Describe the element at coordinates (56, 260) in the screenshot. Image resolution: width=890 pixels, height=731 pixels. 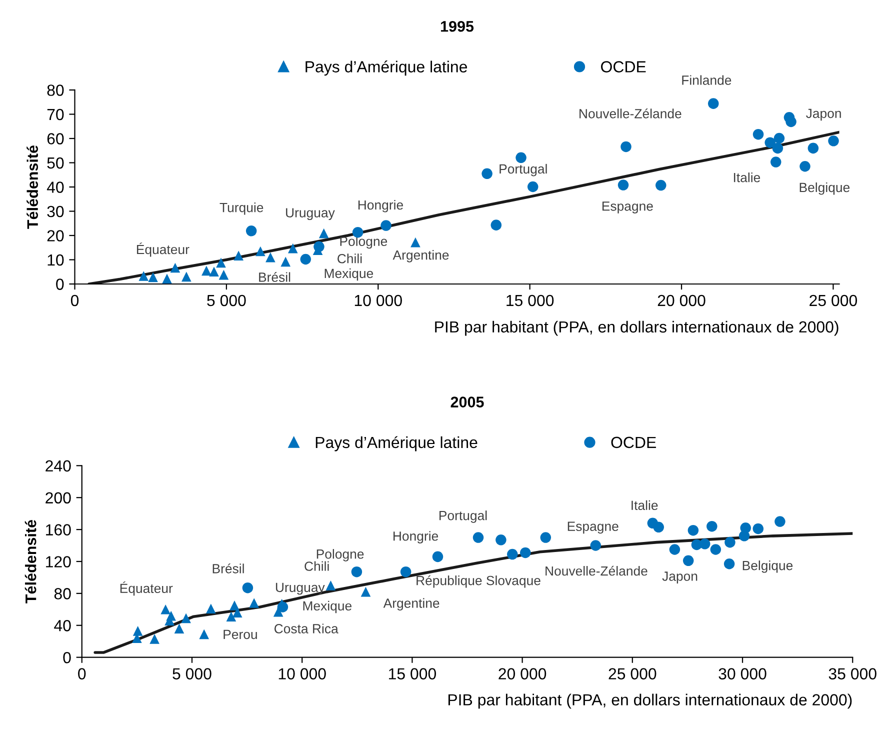
I see `y-tick-label: 10` at that location.